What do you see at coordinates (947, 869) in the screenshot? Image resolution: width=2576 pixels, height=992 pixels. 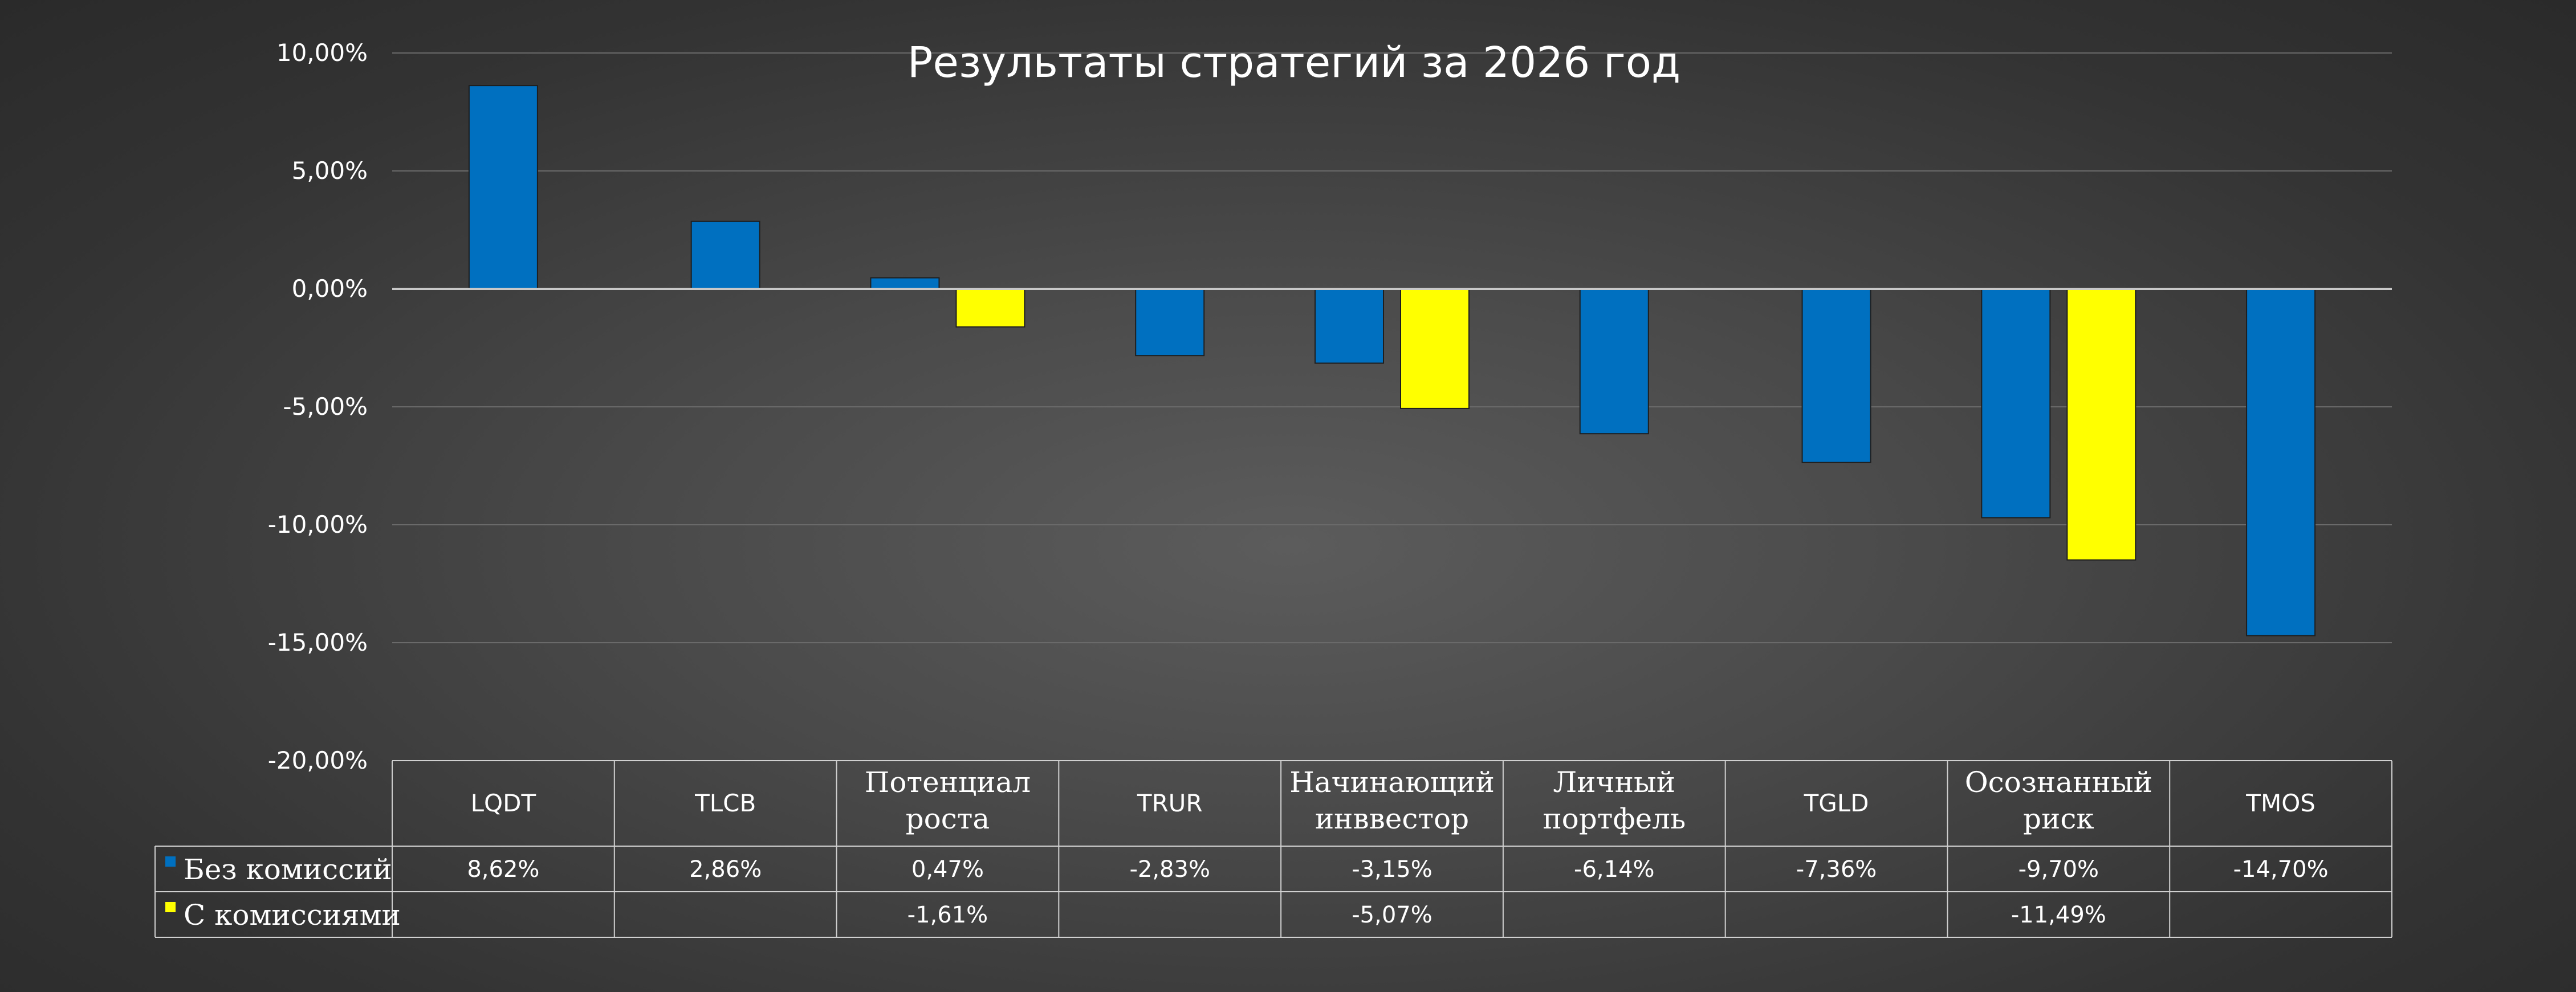 I see `data-label: 0,47%` at bounding box center [947, 869].